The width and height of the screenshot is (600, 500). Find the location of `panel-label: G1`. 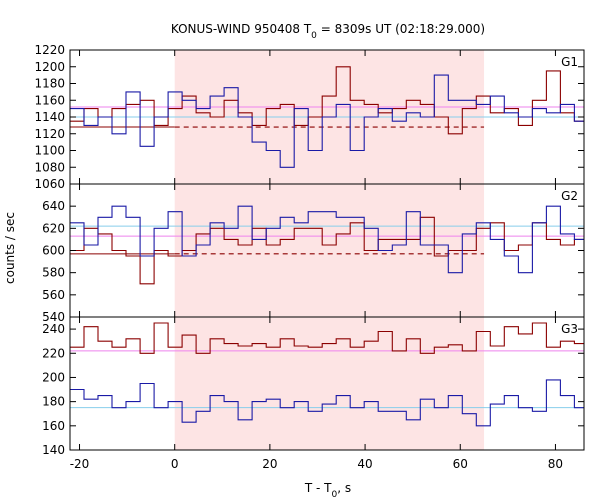

panel-label: G1 is located at coordinates (569, 62).